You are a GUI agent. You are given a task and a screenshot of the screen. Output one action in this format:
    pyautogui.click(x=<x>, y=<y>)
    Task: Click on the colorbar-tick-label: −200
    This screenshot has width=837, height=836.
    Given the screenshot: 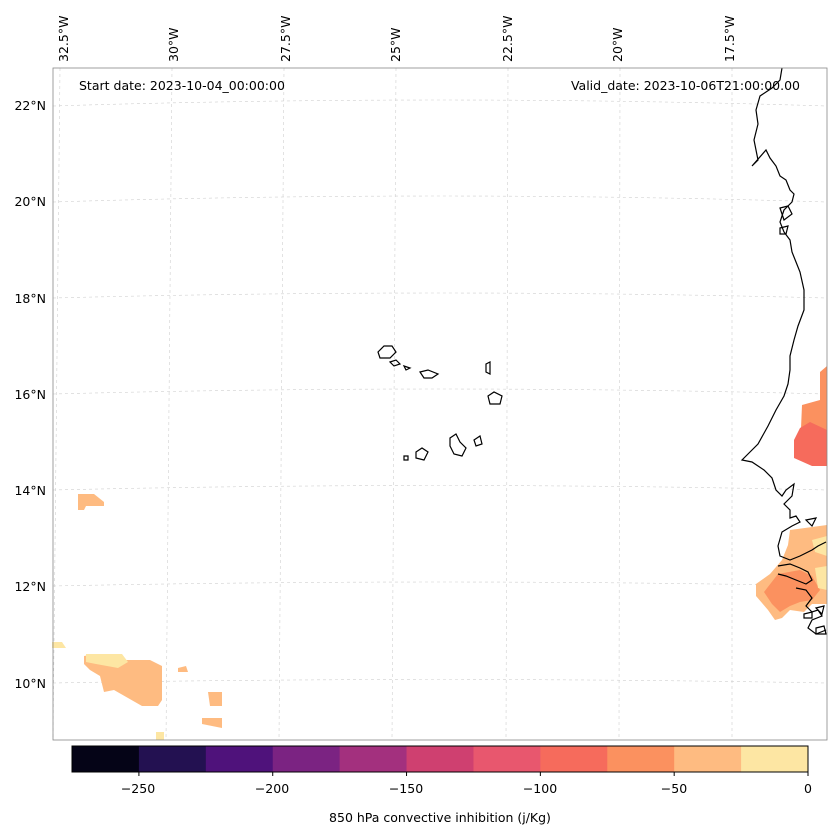 What is the action you would take?
    pyautogui.click(x=272, y=788)
    